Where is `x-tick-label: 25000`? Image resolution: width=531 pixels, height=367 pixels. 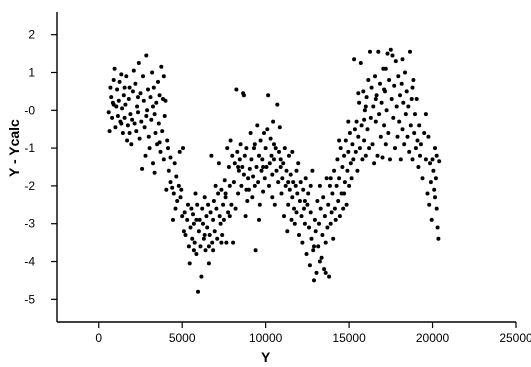
x-tick-label: 25000 is located at coordinates (515, 338).